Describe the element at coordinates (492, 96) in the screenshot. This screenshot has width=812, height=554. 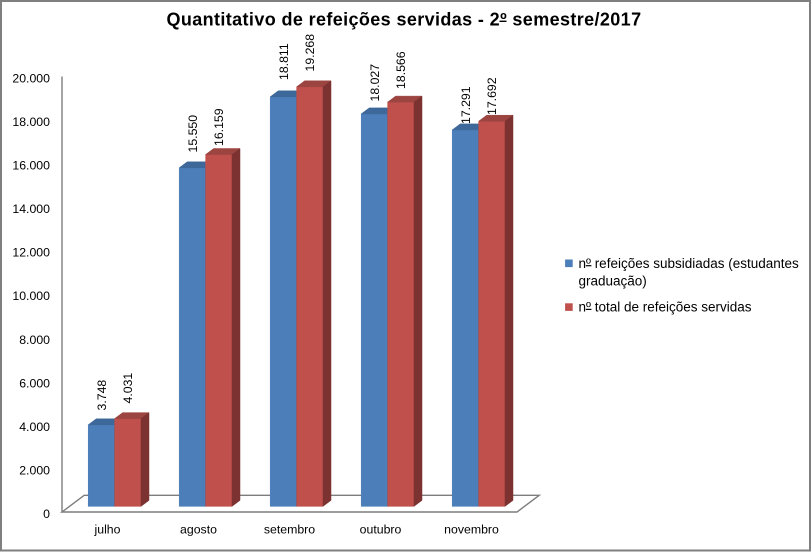
I see `svg-text: 17.692` at that location.